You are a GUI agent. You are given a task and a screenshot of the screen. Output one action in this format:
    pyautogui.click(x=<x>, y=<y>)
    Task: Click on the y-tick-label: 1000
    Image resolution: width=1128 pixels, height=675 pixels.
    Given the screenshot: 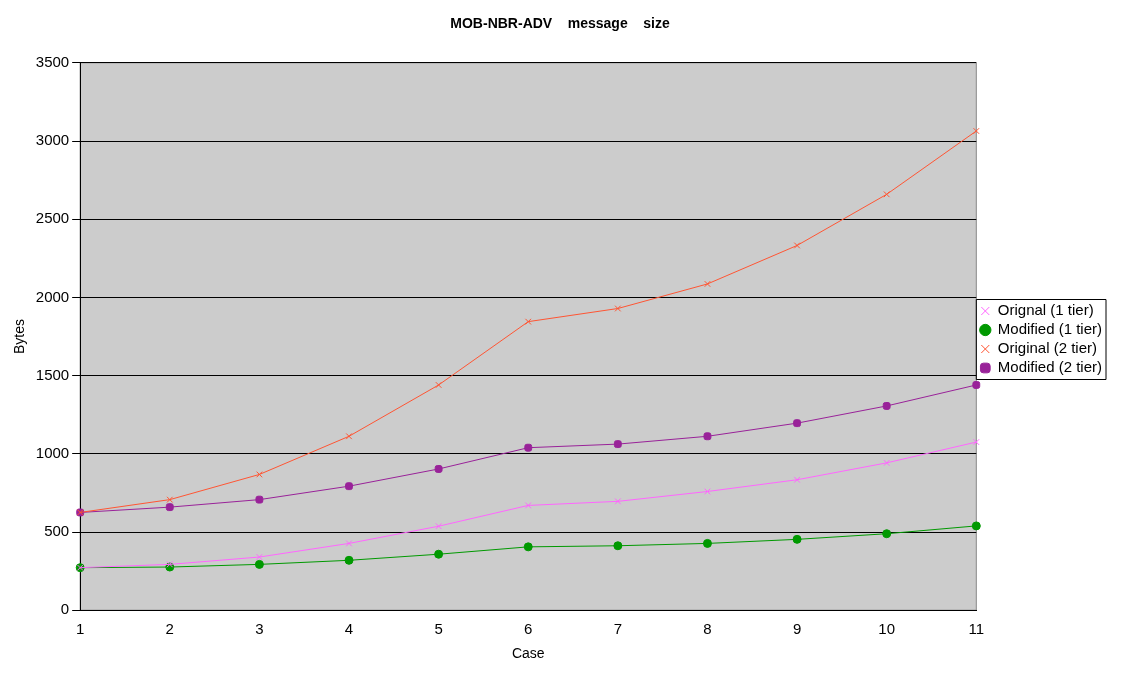 What is the action you would take?
    pyautogui.click(x=52, y=452)
    